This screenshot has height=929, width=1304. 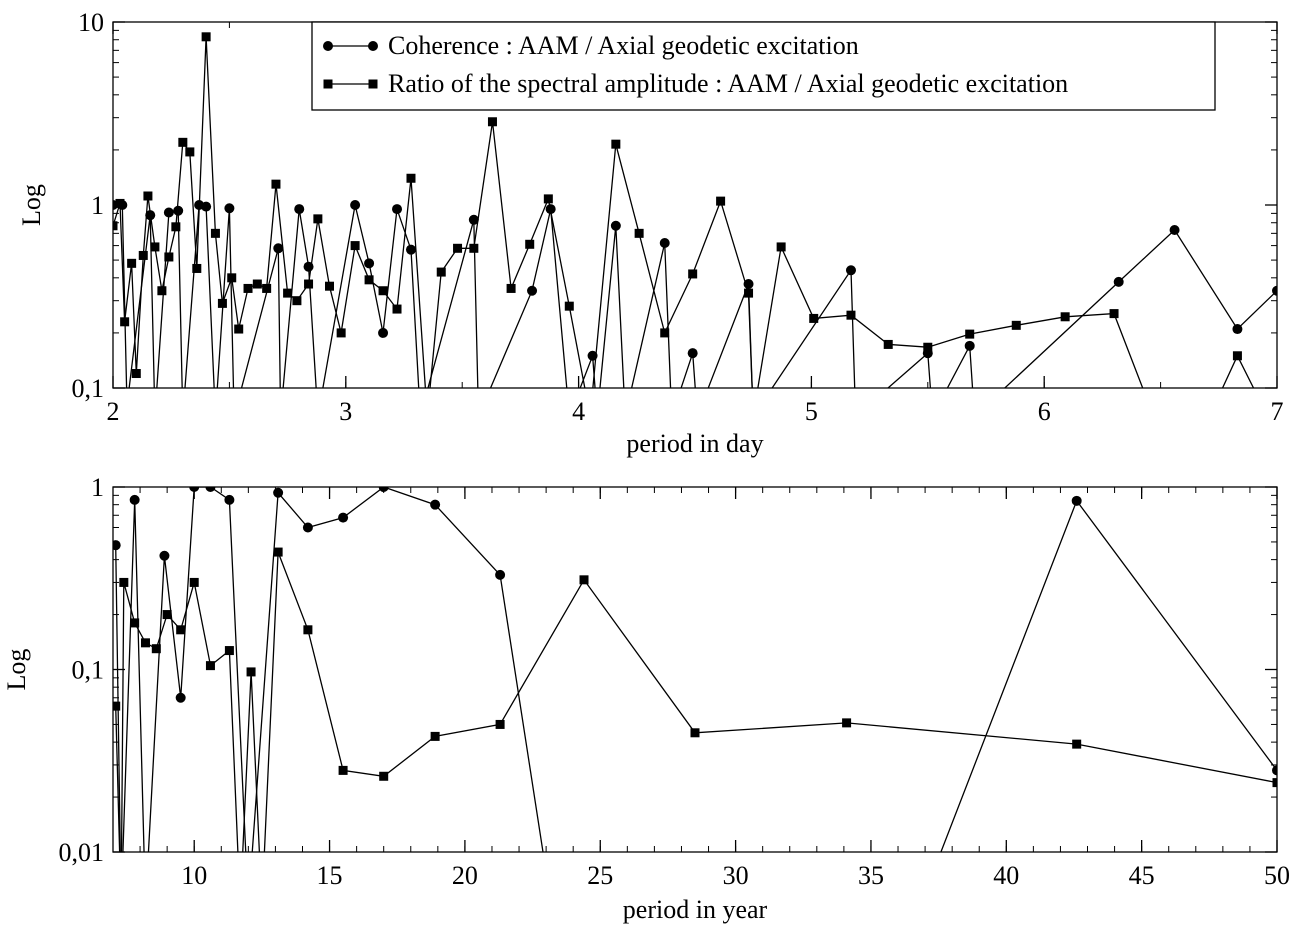 What do you see at coordinates (31, 205) in the screenshot?
I see `y-axis-title: Log` at bounding box center [31, 205].